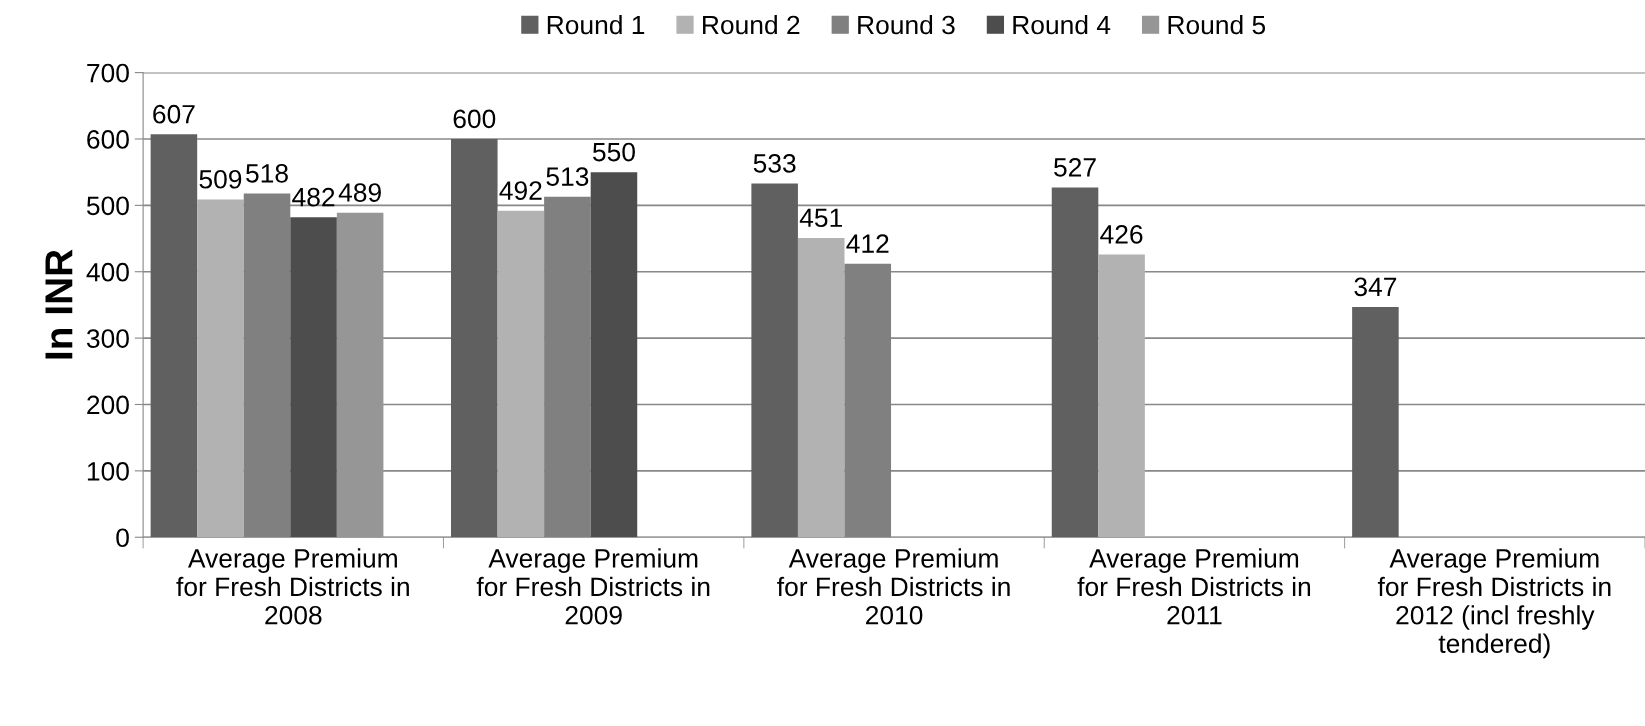 This screenshot has width=1645, height=726. What do you see at coordinates (313, 197) in the screenshot?
I see `data-label: 482` at bounding box center [313, 197].